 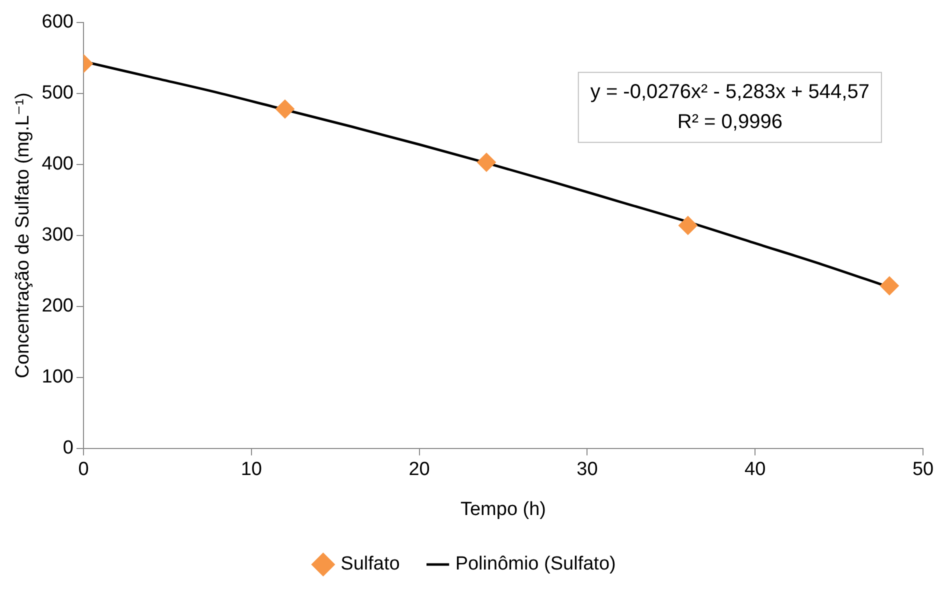 I want to click on x-tick-label: 20, so click(x=419, y=469).